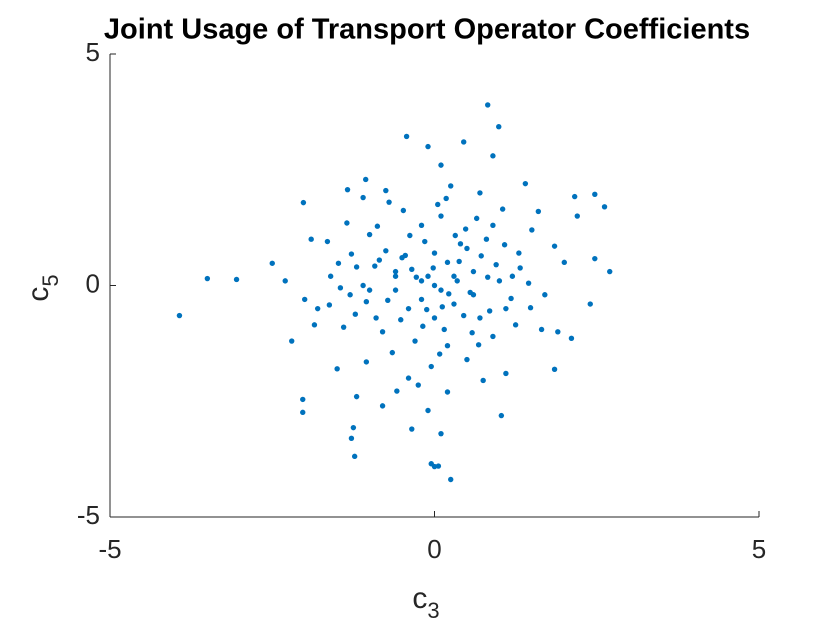 Image resolution: width=840 pixels, height=630 pixels. I want to click on y-tick-label: 5, so click(93, 52).